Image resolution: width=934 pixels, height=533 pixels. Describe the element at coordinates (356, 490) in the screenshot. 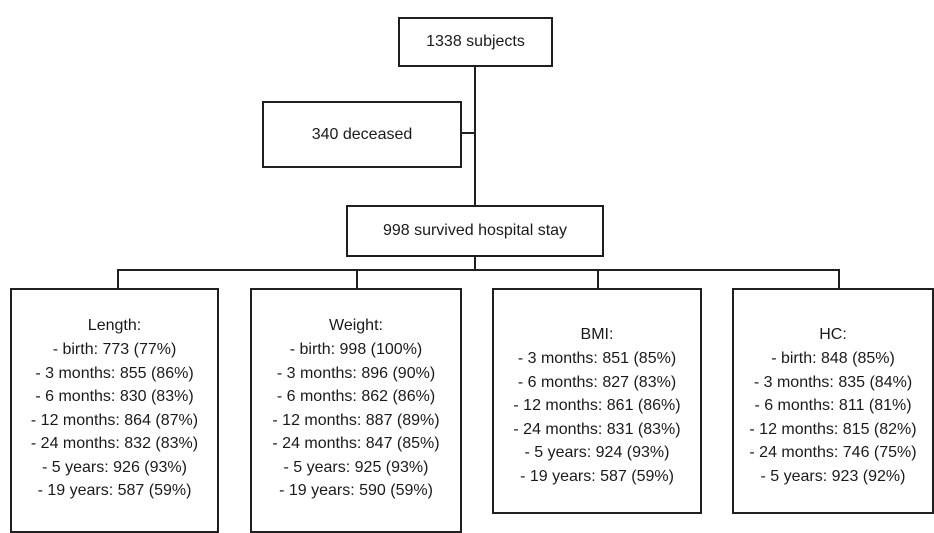

I see `list-item: - 19 years: 590 (59%)` at that location.